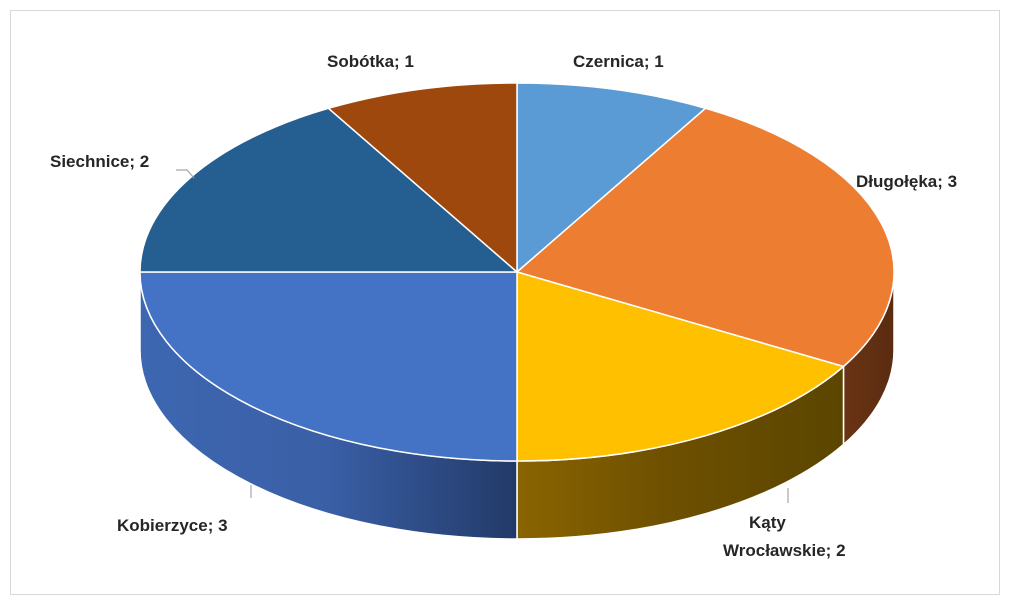 Image resolution: width=1011 pixels, height=605 pixels. What do you see at coordinates (767, 522) in the screenshot?
I see `label-katy-line1: Kąty` at bounding box center [767, 522].